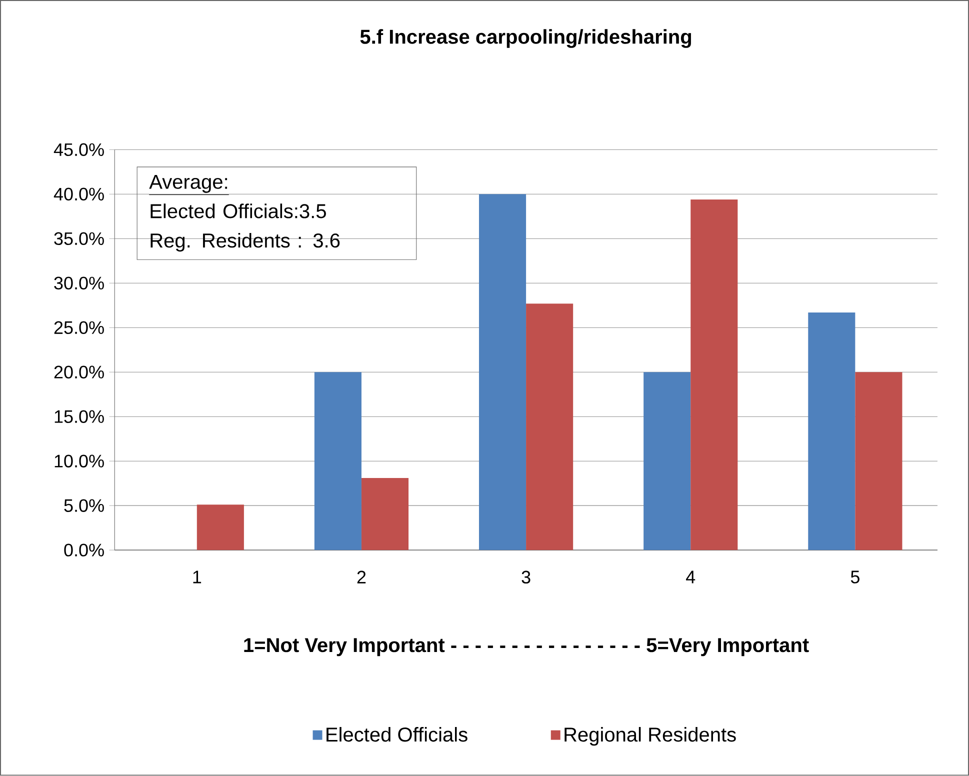  Describe the element at coordinates (79, 283) in the screenshot. I see `y-tick-label: 30.0%` at that location.